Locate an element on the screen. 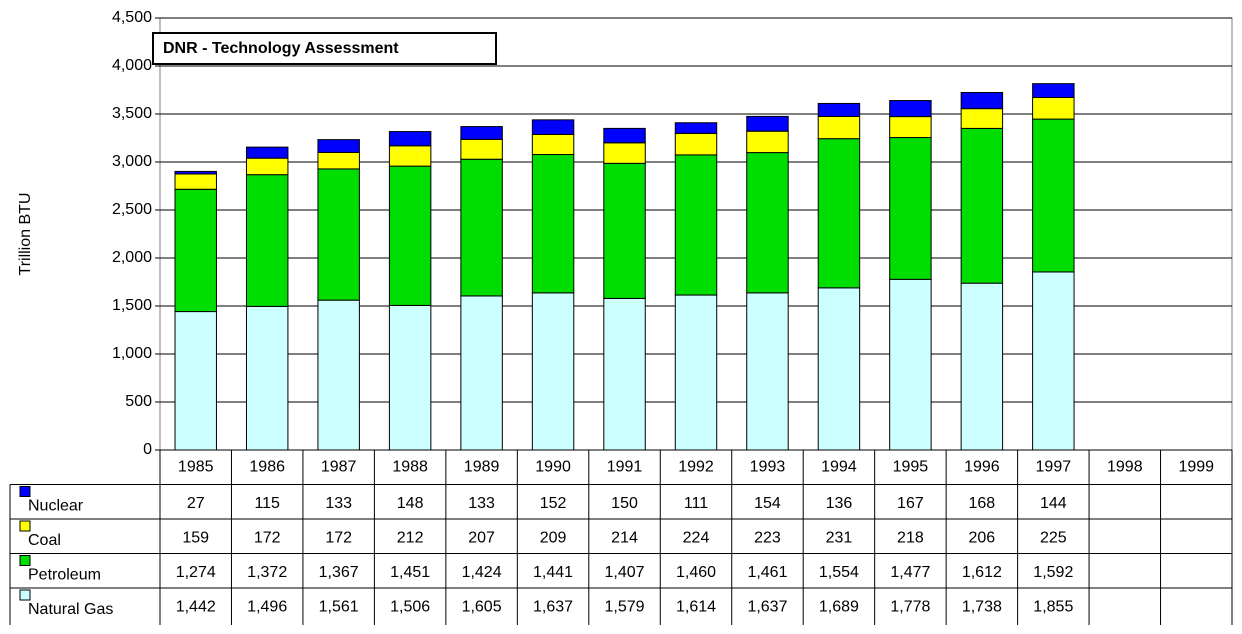 Image resolution: width=1242 pixels, height=634 pixels. table-value: 1,614 is located at coordinates (696, 606).